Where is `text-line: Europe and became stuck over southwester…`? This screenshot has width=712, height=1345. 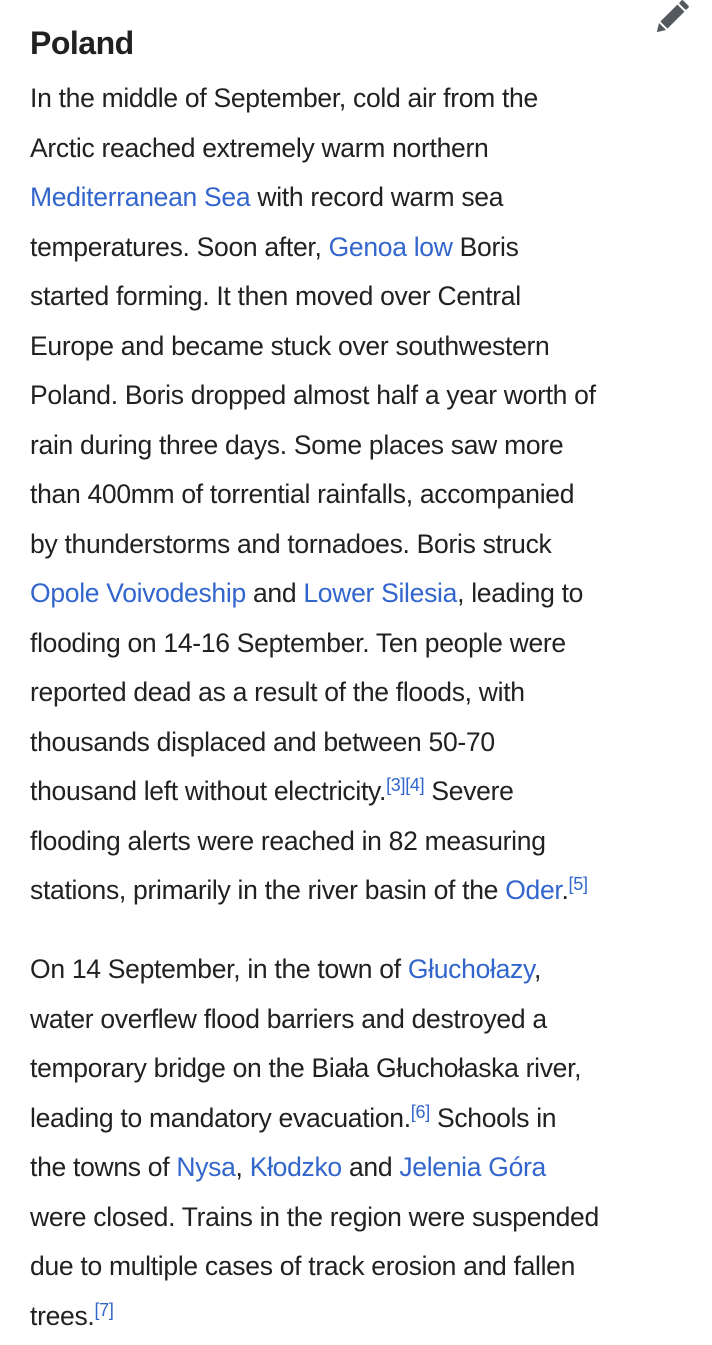 text-line: Europe and became stuck over southwester… is located at coordinates (313, 347).